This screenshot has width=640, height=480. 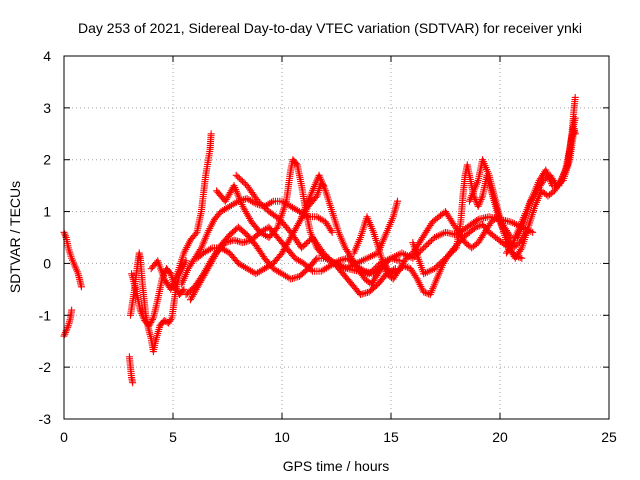 What do you see at coordinates (47, 108) in the screenshot?
I see `y-tick-label: 3` at bounding box center [47, 108].